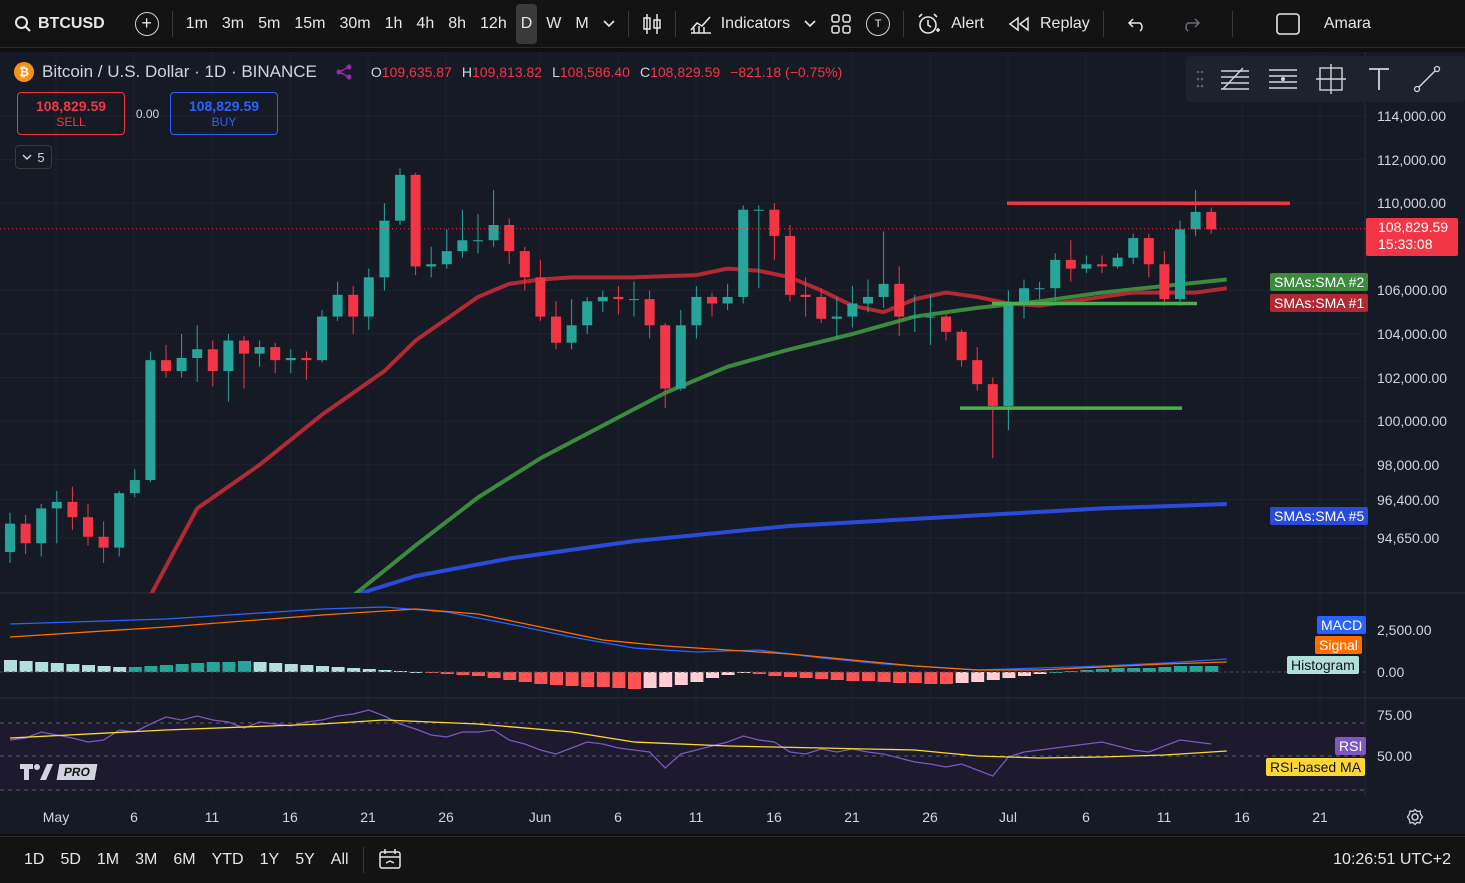  Describe the element at coordinates (609, 24) in the screenshot. I see `interval-dropdown-button` at that location.